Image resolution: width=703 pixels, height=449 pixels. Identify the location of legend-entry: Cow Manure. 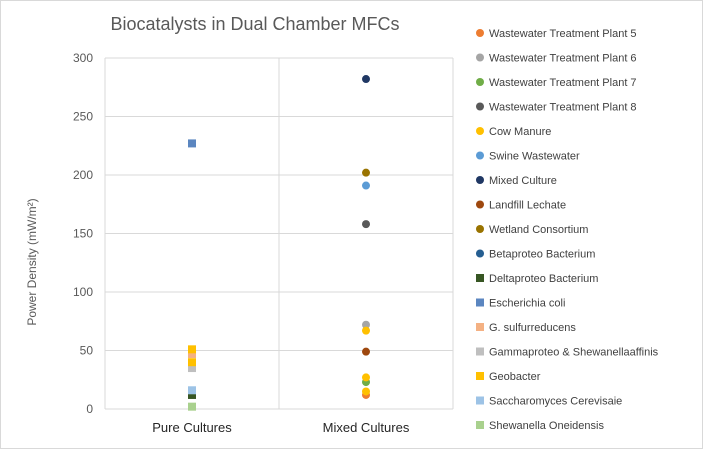
(513, 132).